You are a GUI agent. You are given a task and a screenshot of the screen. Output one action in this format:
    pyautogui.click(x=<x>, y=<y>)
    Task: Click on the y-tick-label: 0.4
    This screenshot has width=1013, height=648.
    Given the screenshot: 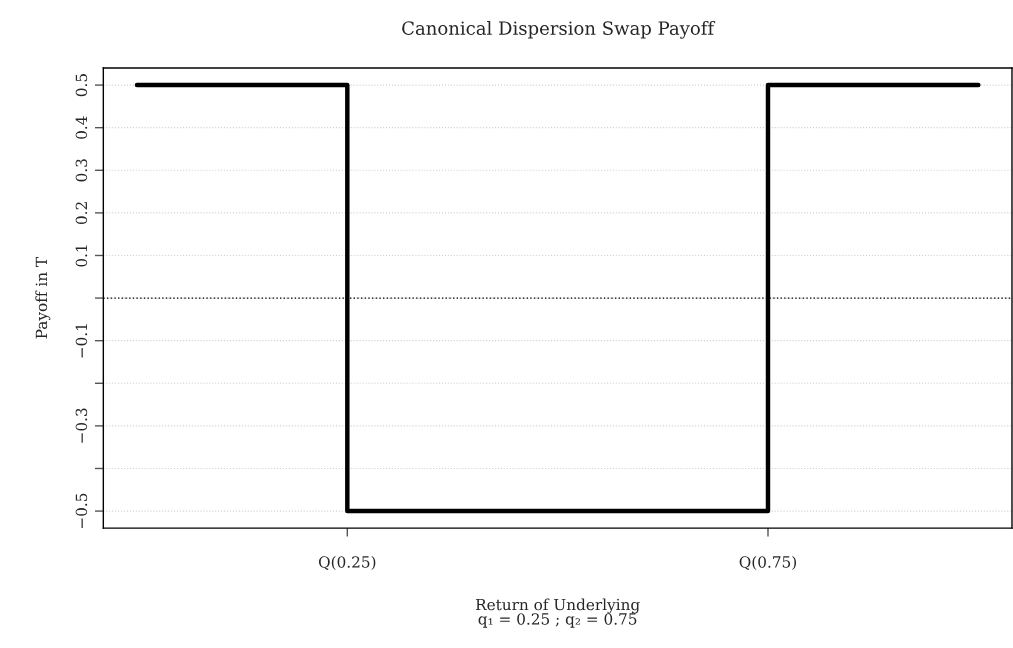 What is the action you would take?
    pyautogui.click(x=81, y=127)
    